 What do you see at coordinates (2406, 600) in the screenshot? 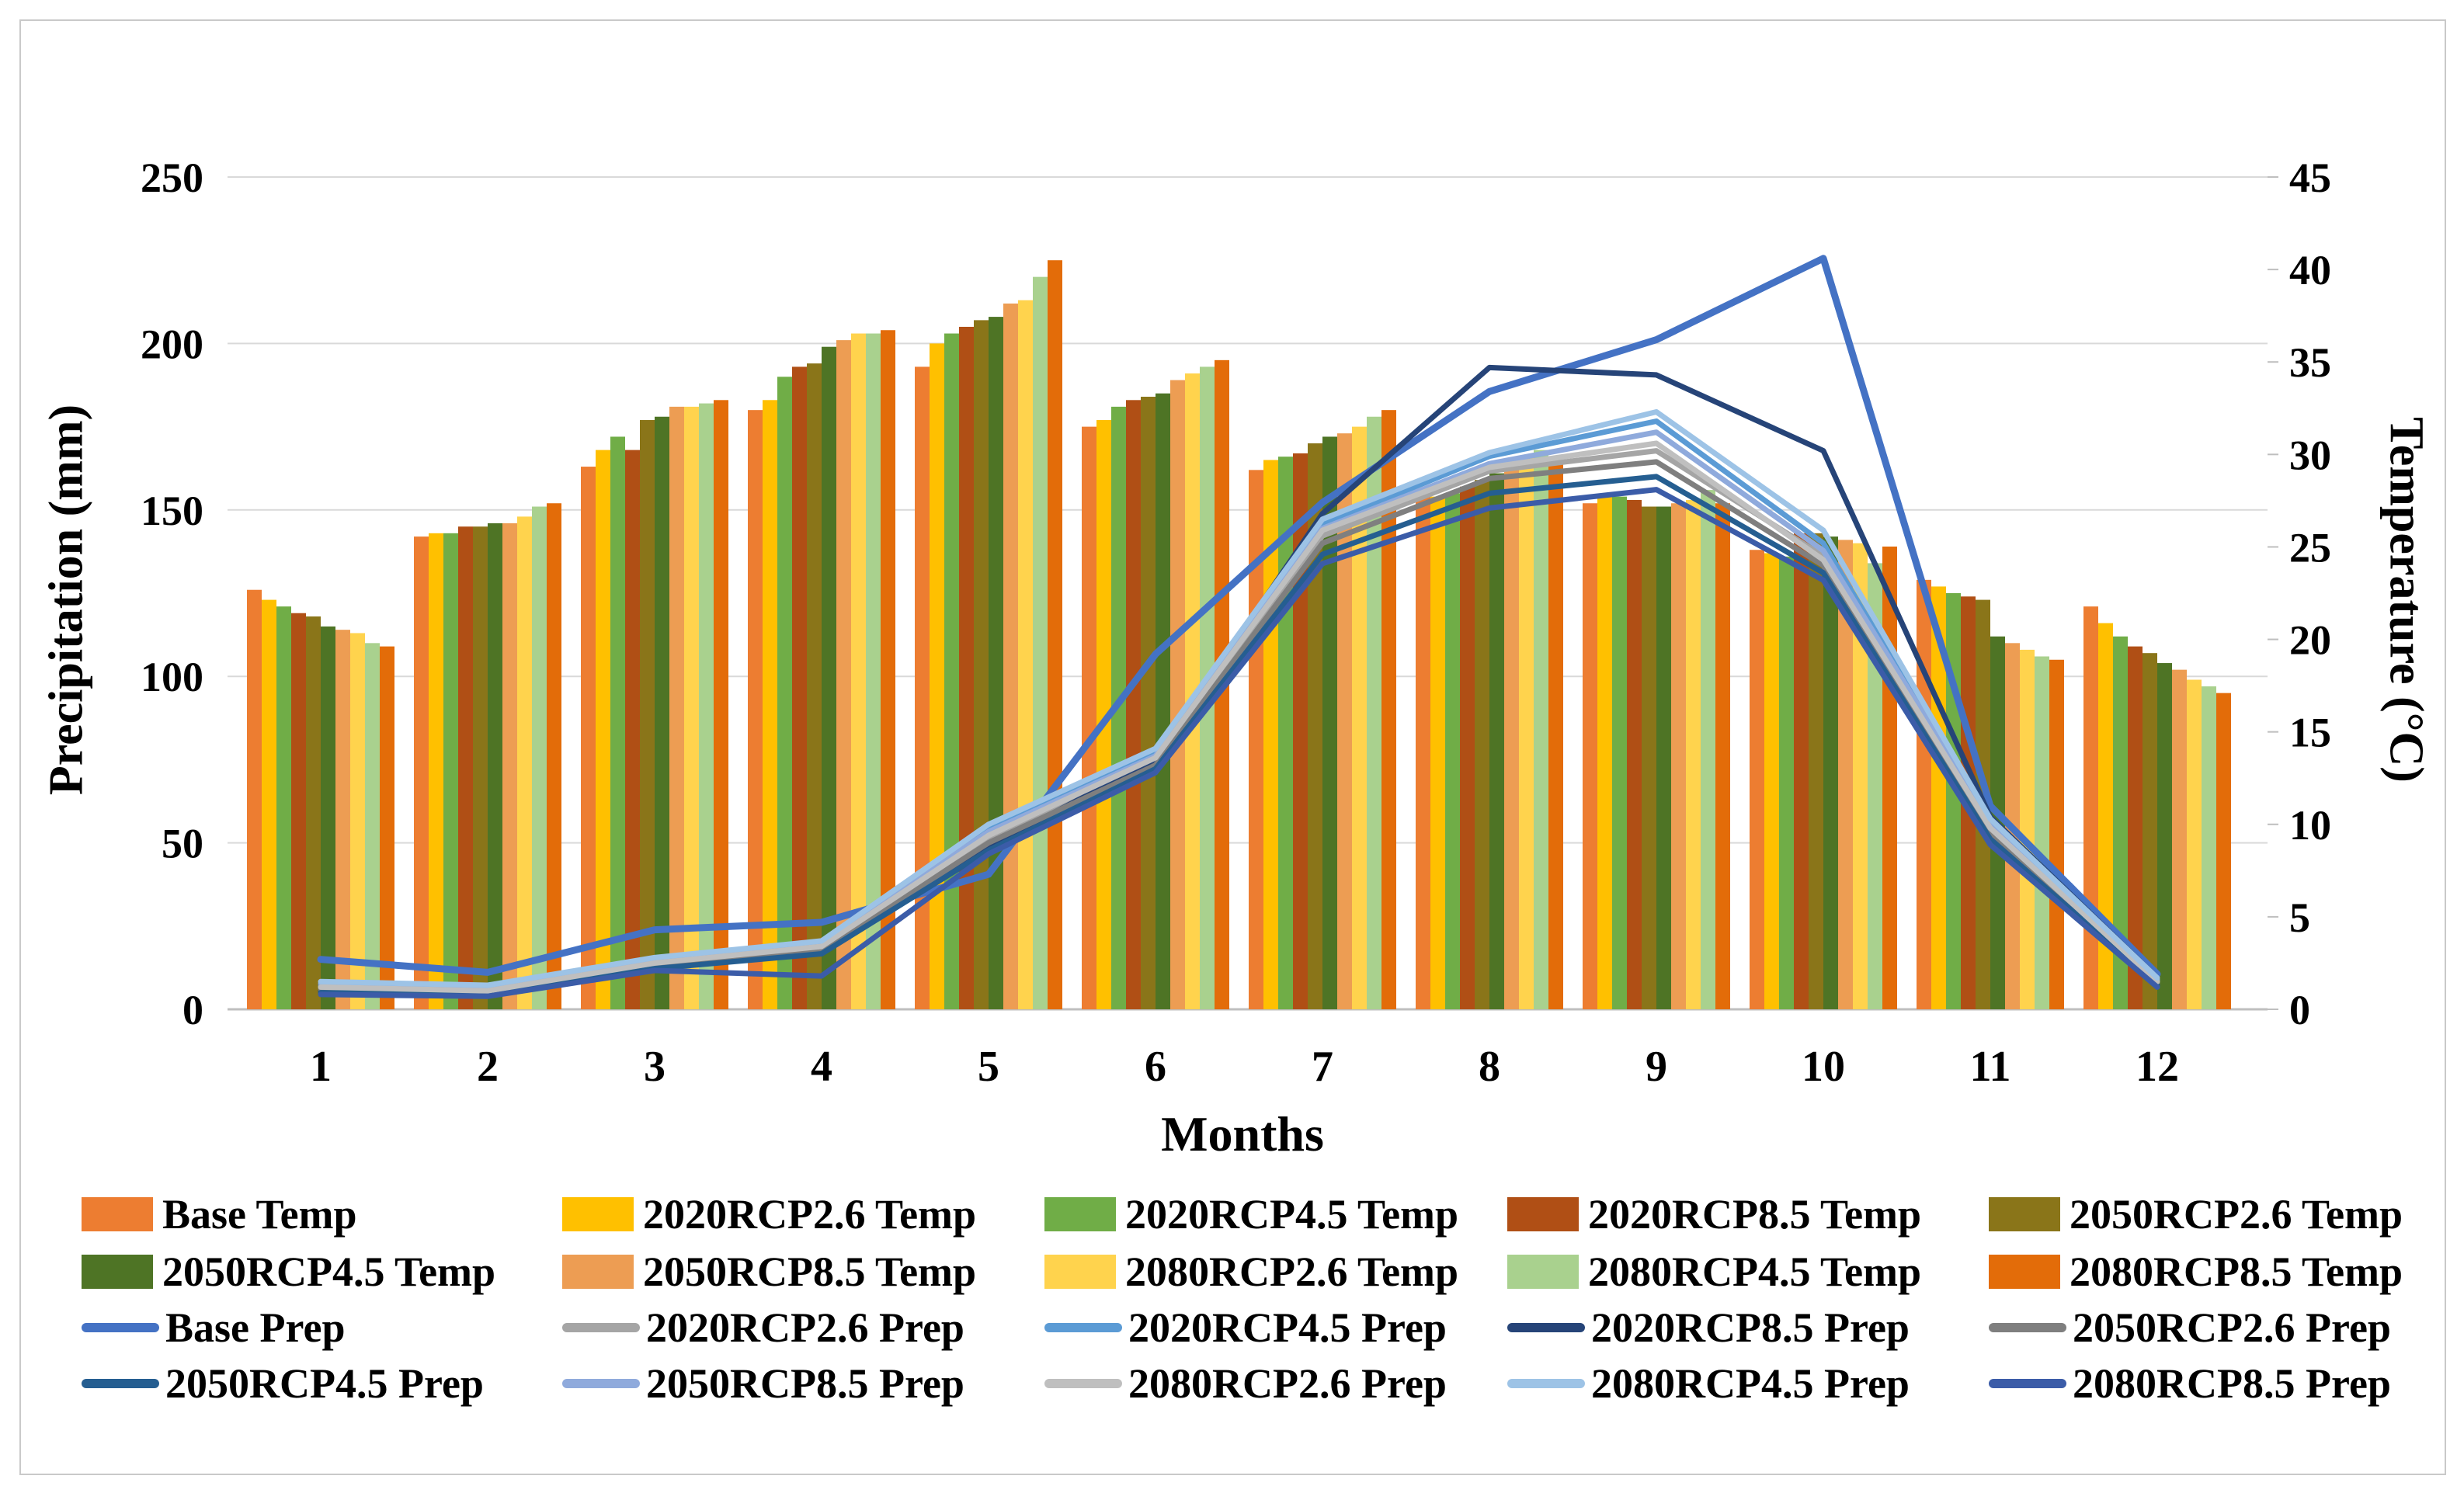
I see `right-axis-title: Temperature (°C)` at bounding box center [2406, 600].